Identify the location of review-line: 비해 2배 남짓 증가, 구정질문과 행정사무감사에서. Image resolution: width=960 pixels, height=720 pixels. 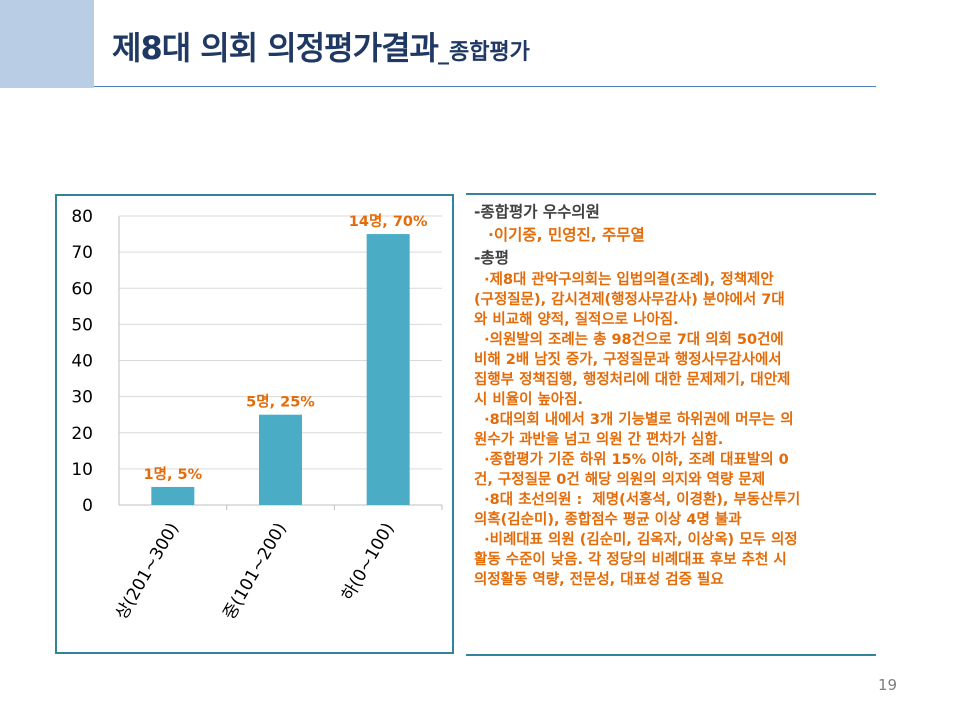
(628, 360).